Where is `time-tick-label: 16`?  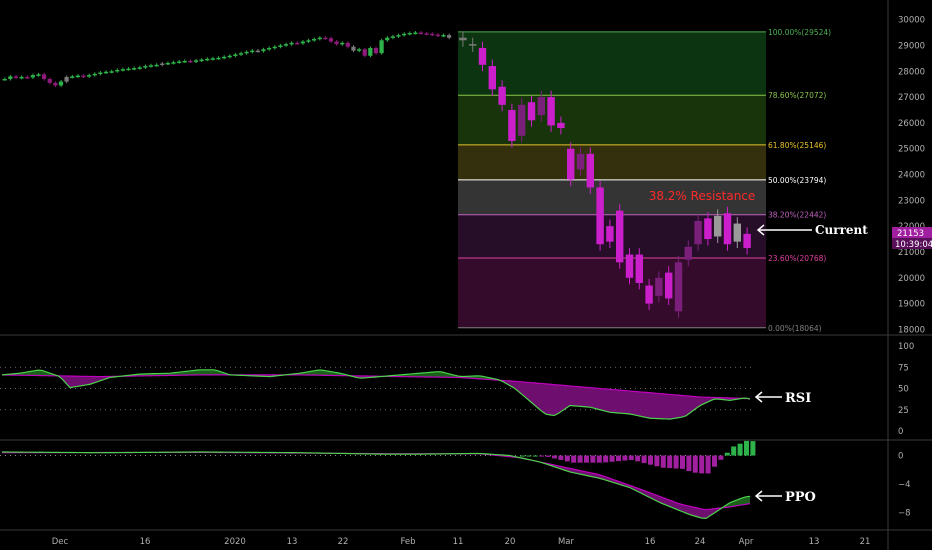 time-tick-label: 16 is located at coordinates (145, 542).